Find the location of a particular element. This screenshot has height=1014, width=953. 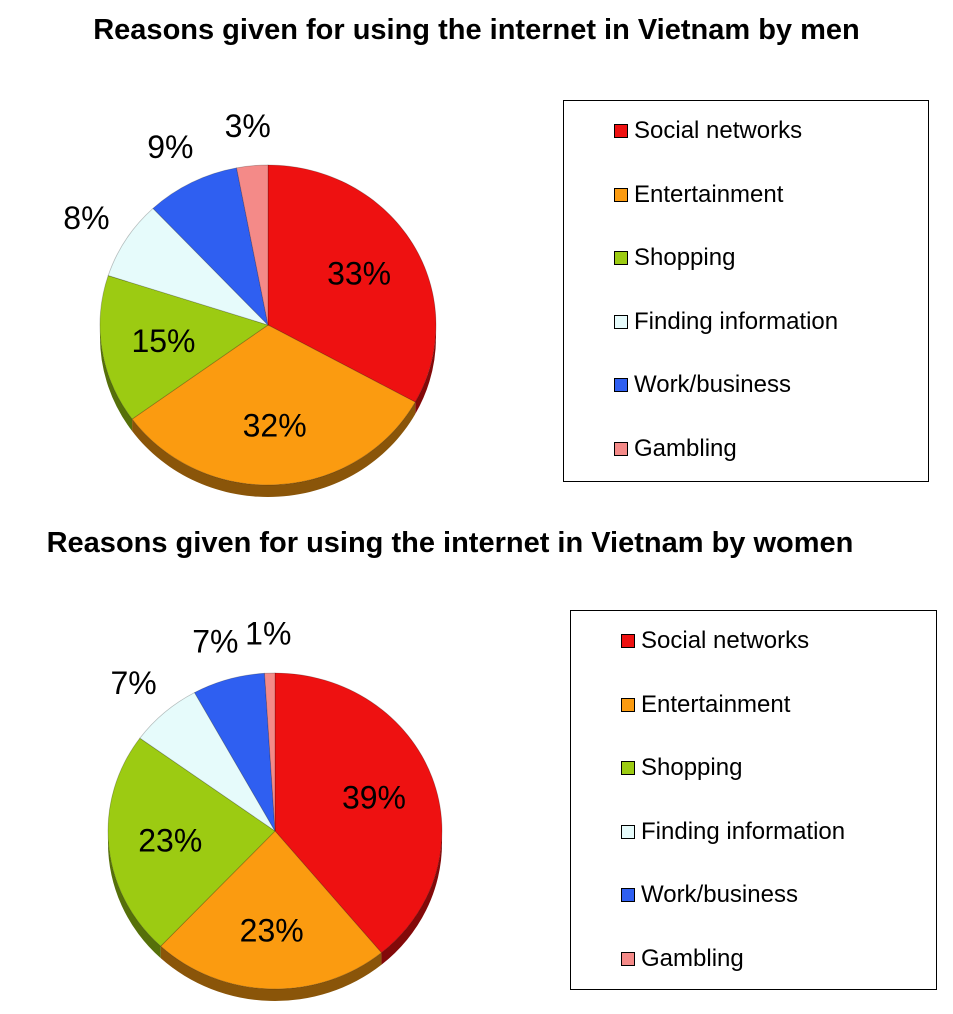

data-label-work-business: 7% is located at coordinates (215, 641).